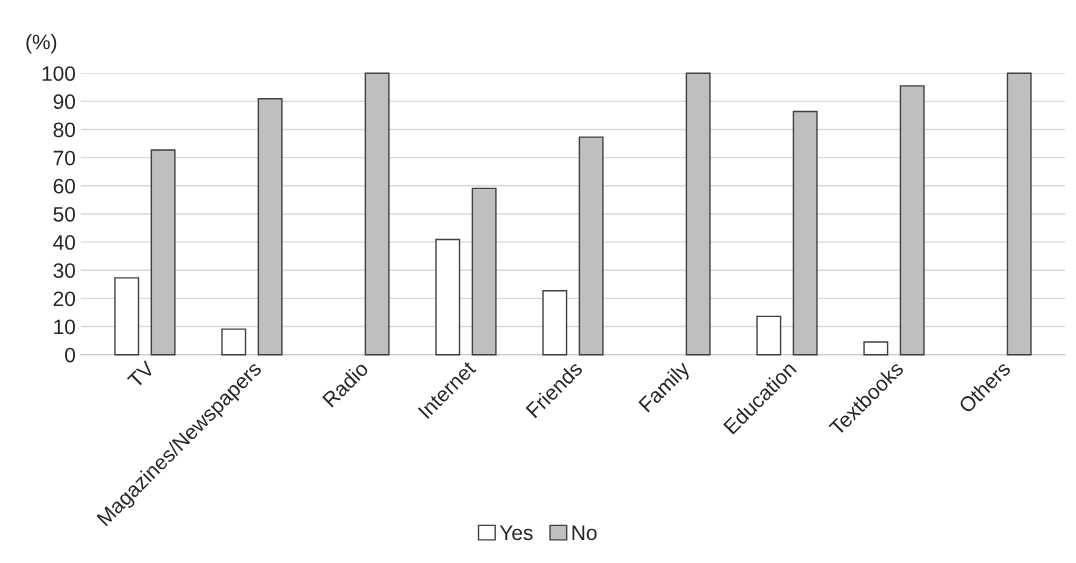  What do you see at coordinates (64, 270) in the screenshot?
I see `y-tick-label: 30` at bounding box center [64, 270].